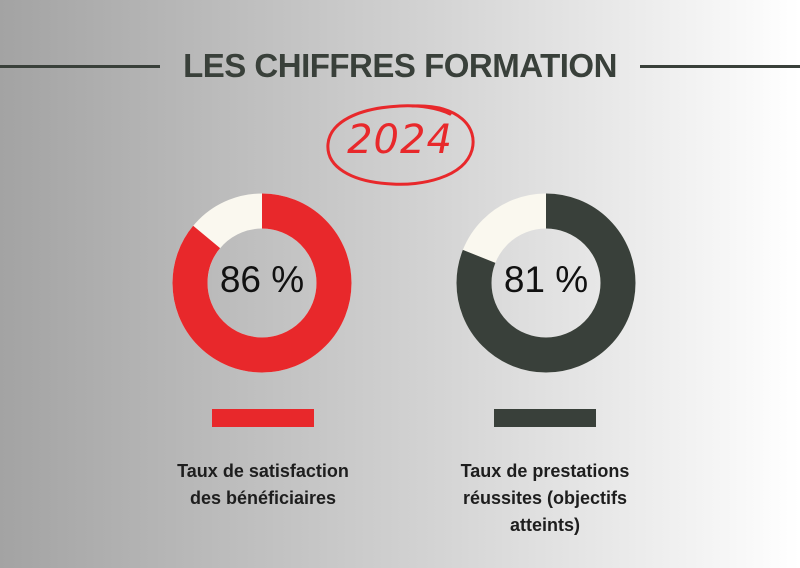  Describe the element at coordinates (80, 66) in the screenshot. I see `title-divider-left` at that location.